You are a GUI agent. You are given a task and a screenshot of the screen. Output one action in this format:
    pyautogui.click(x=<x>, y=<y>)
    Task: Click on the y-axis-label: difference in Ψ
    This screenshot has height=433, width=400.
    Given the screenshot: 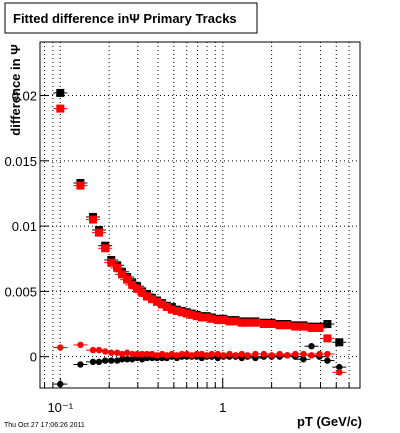 What is the action you would take?
    pyautogui.click(x=15, y=89)
    